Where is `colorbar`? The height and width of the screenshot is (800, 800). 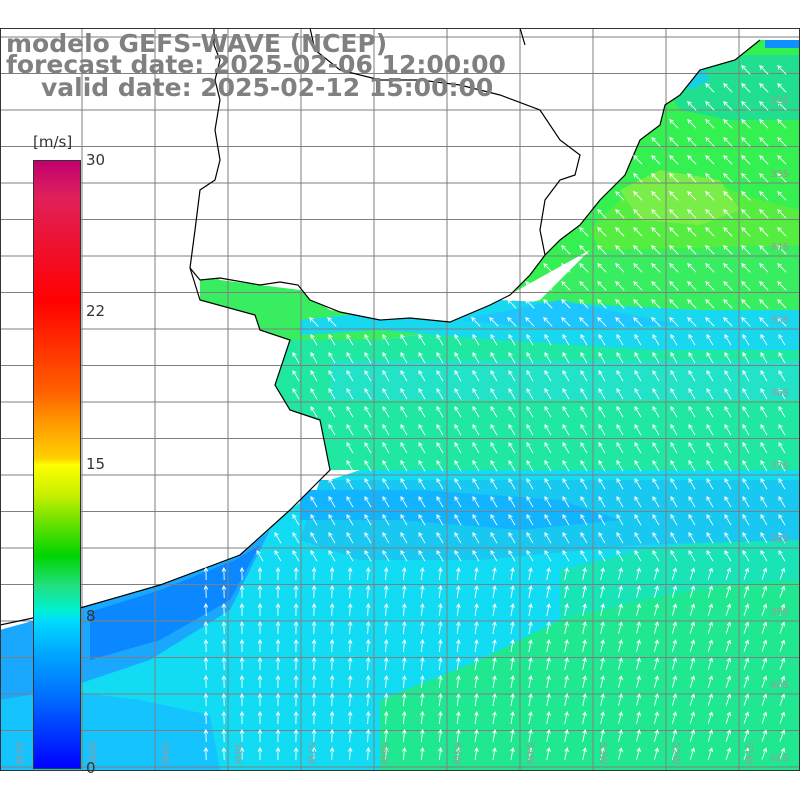 colorbar is located at coordinates (57, 464).